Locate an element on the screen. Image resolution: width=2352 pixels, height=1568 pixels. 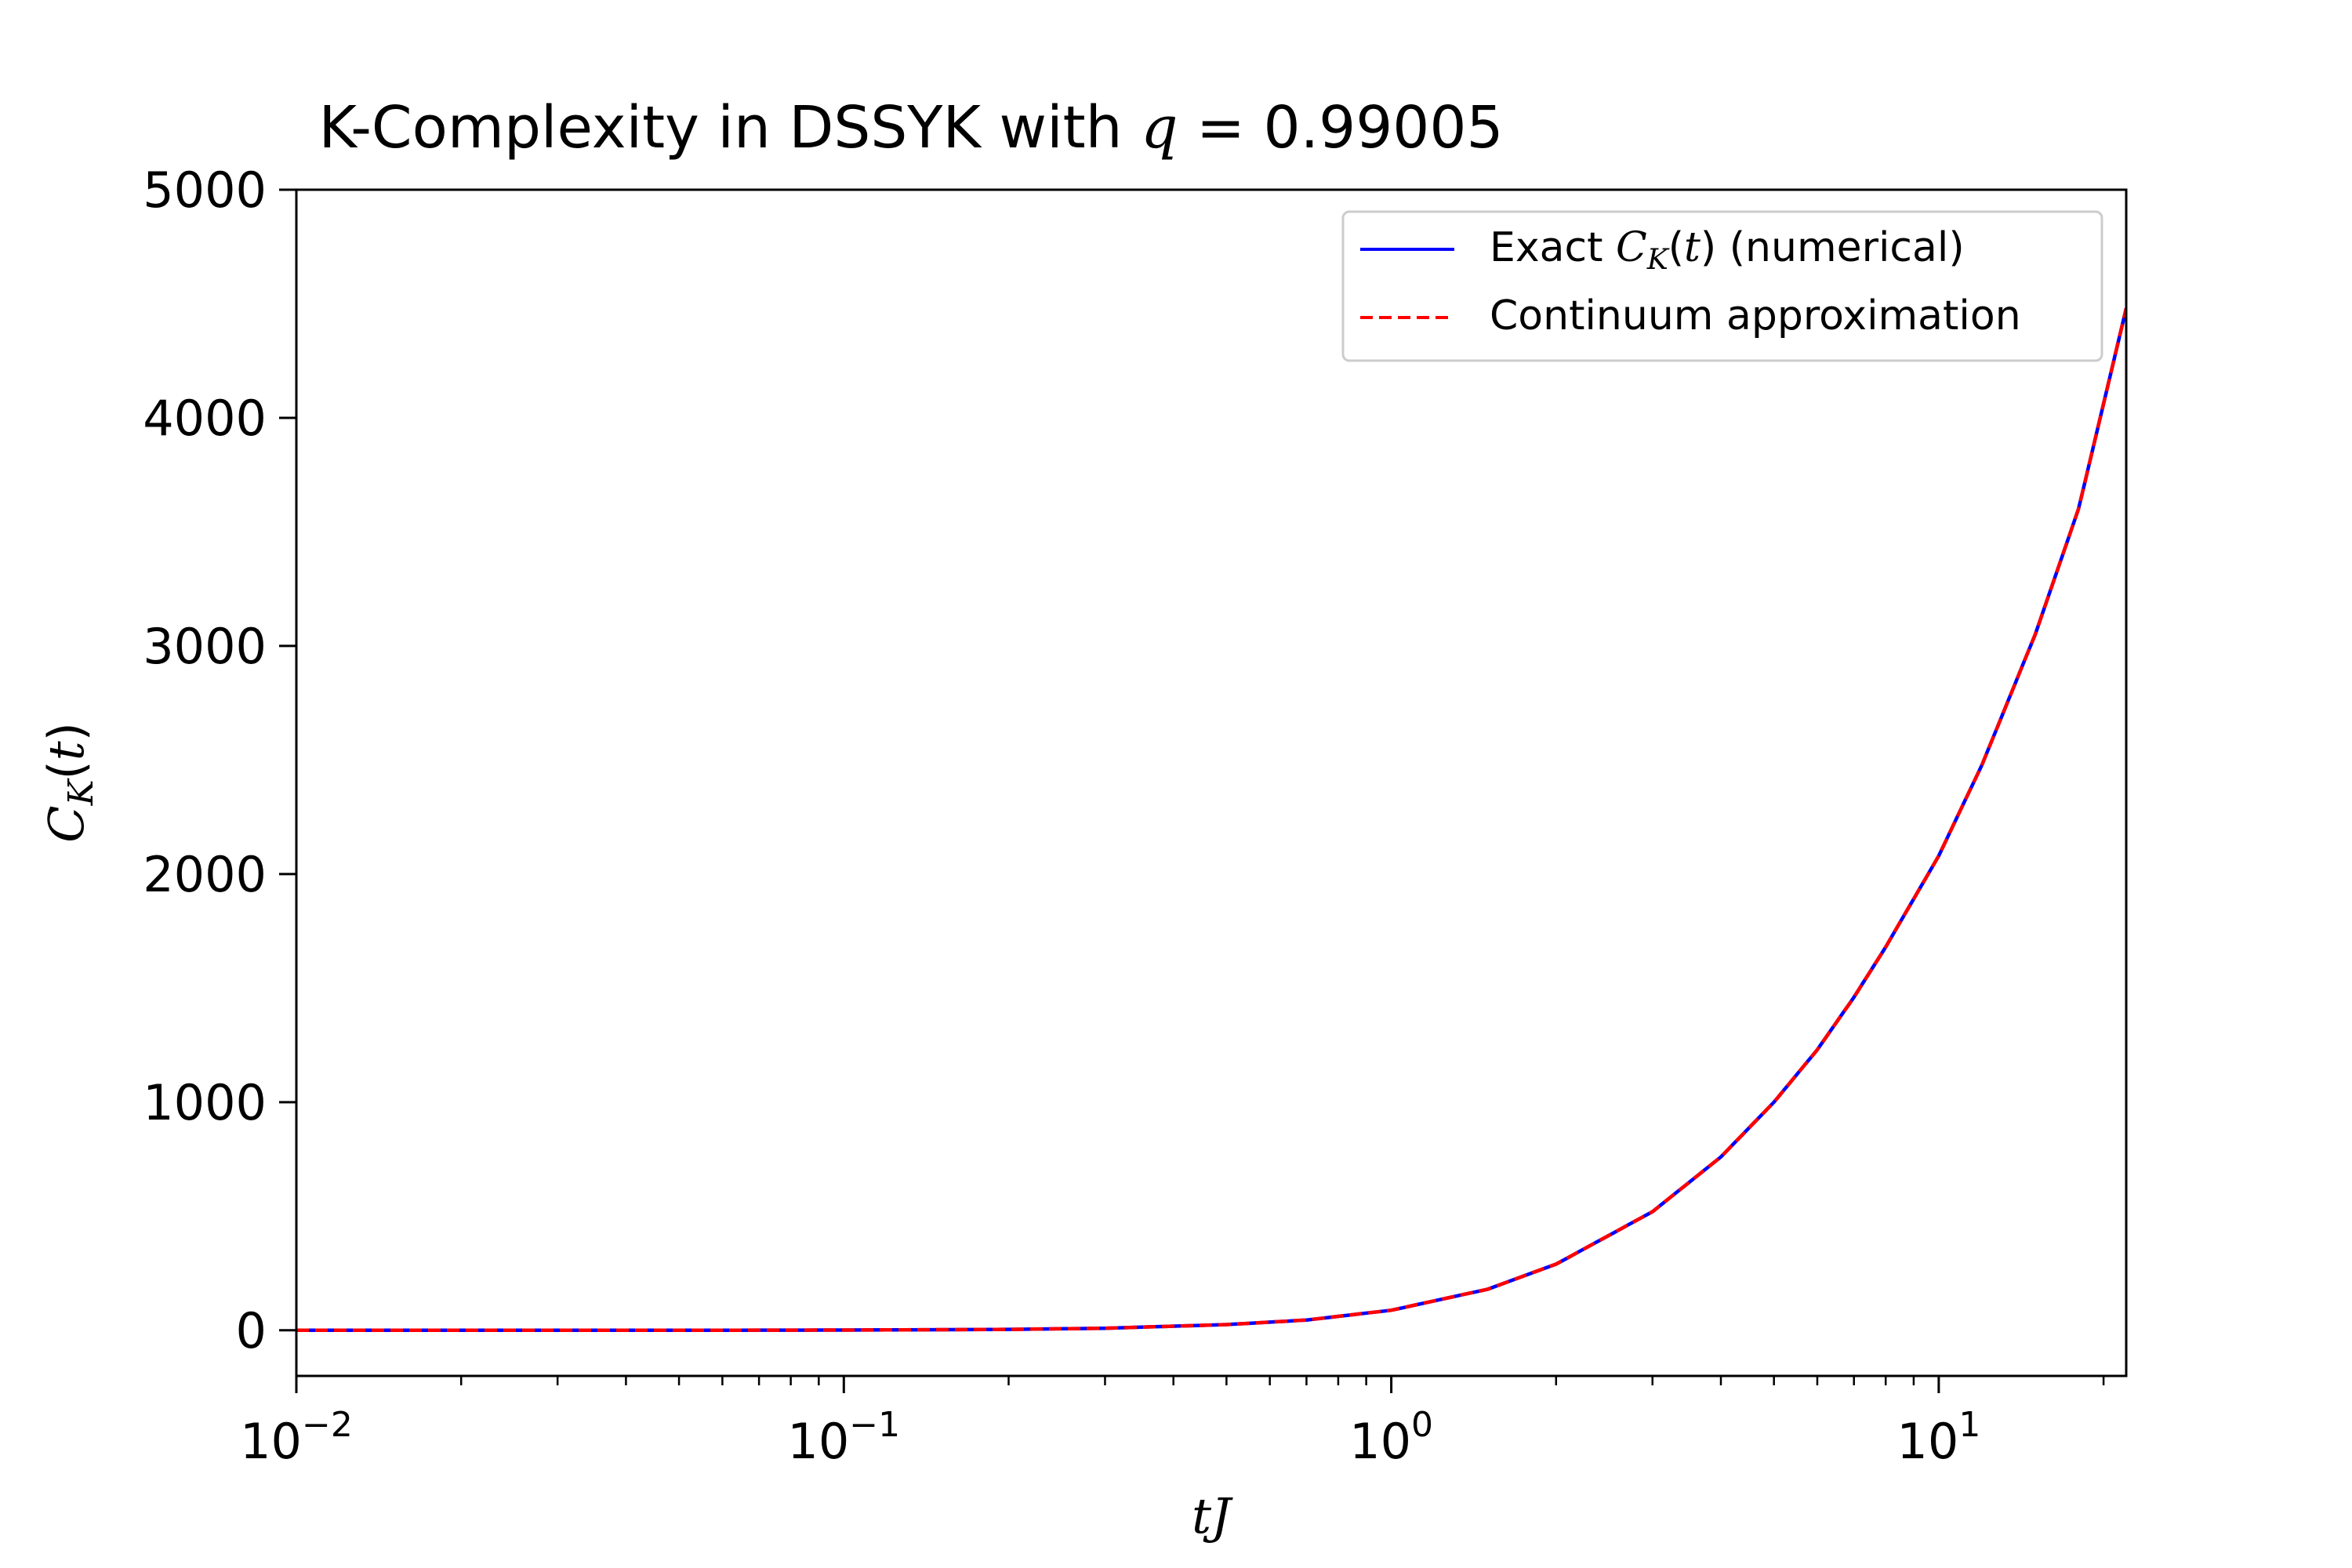
y-tick-label: 4000 is located at coordinates (205, 418).